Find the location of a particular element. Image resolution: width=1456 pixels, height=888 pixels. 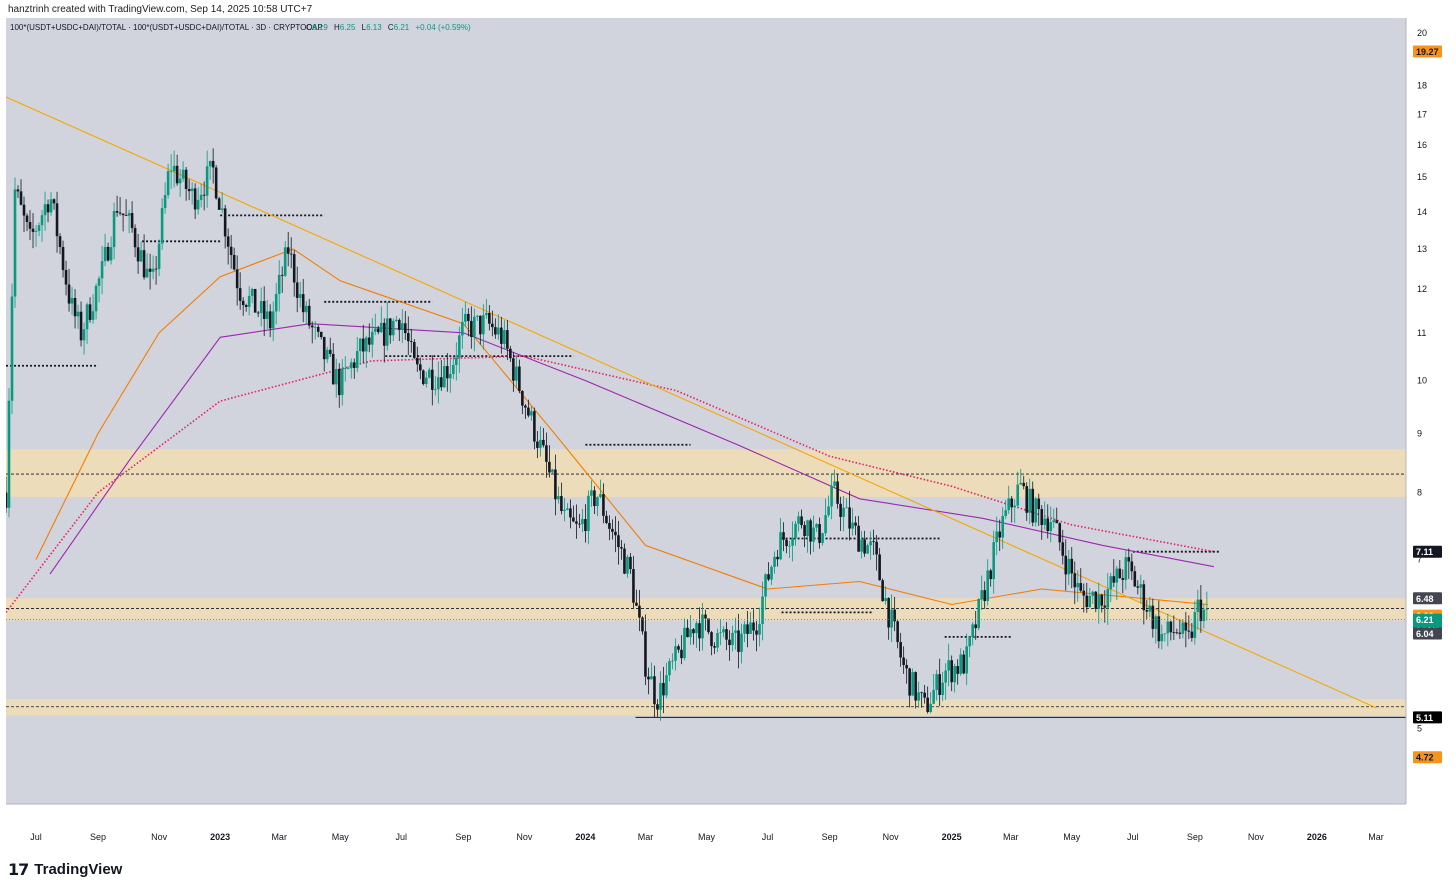

tradingview-branding: 17 TradingView is located at coordinates (65, 869).